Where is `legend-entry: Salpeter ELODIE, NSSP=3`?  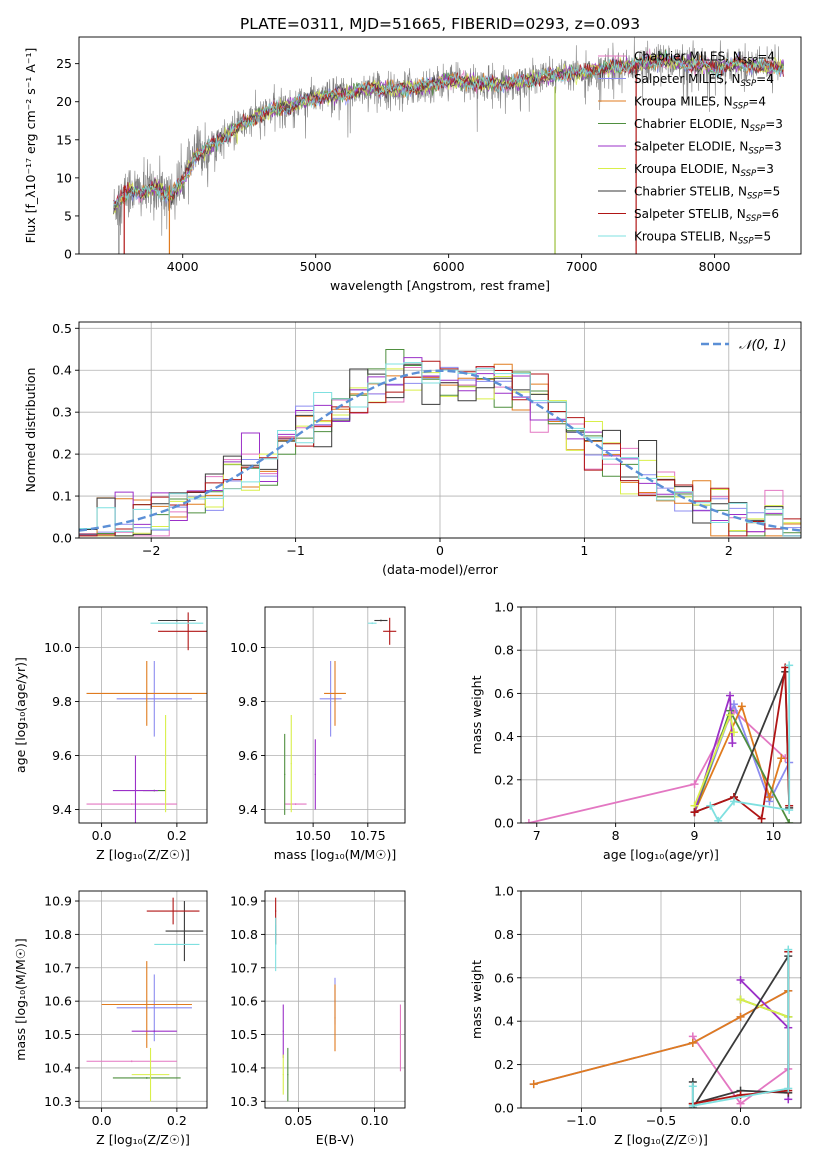 legend-entry: Salpeter ELODIE, NSSP=3 is located at coordinates (708, 148).